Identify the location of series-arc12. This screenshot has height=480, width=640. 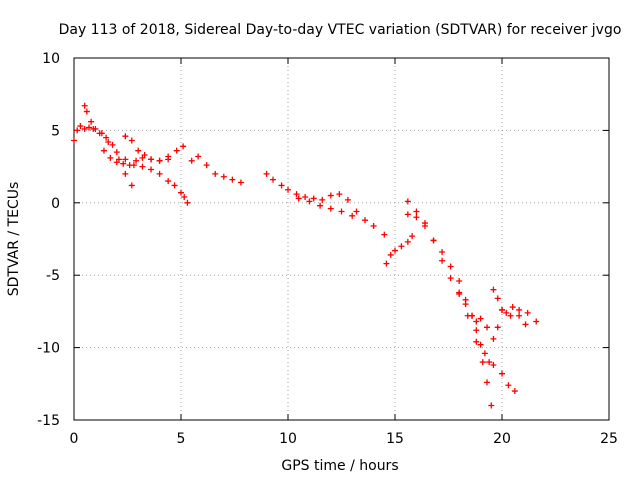
(509, 307).